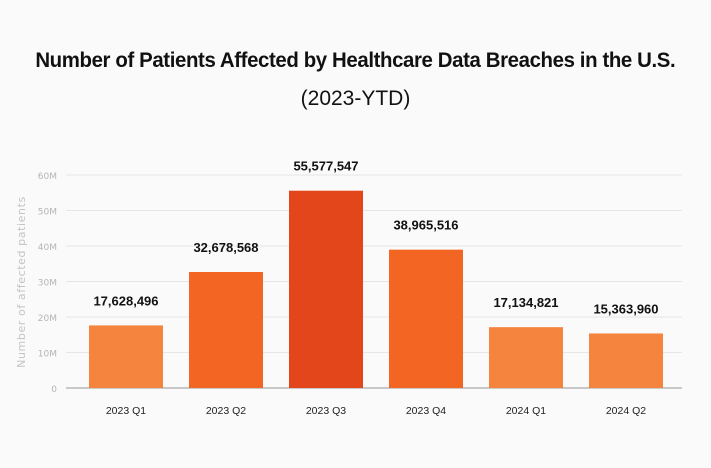 Image resolution: width=711 pixels, height=468 pixels. I want to click on x-tick-label: 2023 Q2, so click(226, 411).